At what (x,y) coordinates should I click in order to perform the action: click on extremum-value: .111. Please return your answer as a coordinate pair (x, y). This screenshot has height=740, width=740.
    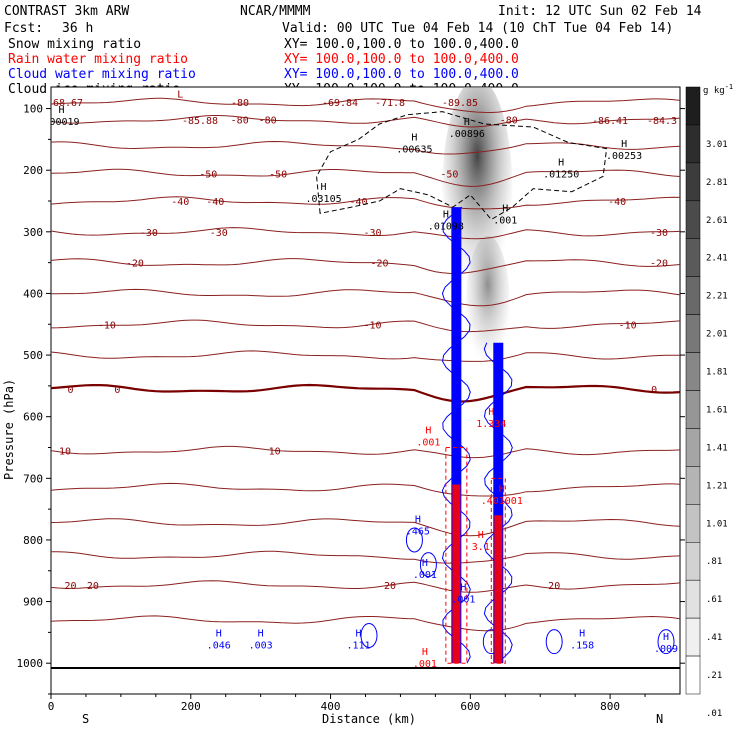
    Looking at the image, I should click on (358, 646).